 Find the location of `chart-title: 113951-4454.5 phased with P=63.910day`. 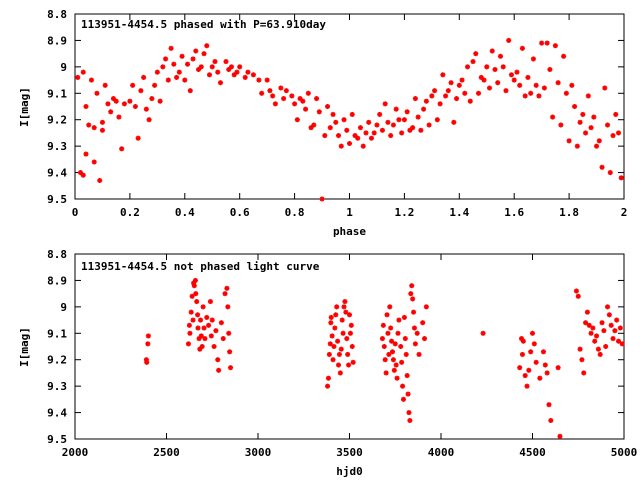

chart-title: 113951-4454.5 phased with P=63.910day is located at coordinates (203, 24).